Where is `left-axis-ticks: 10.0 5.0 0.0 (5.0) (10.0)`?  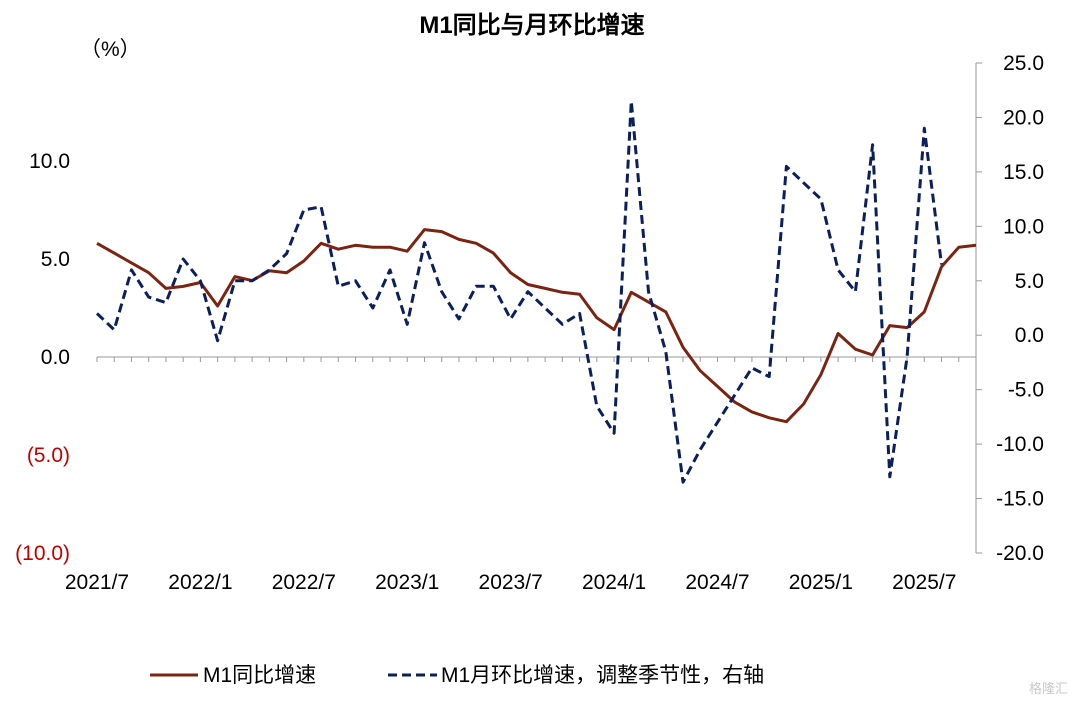 left-axis-ticks: 10.0 5.0 0.0 (5.0) (10.0) is located at coordinates (42, 357).